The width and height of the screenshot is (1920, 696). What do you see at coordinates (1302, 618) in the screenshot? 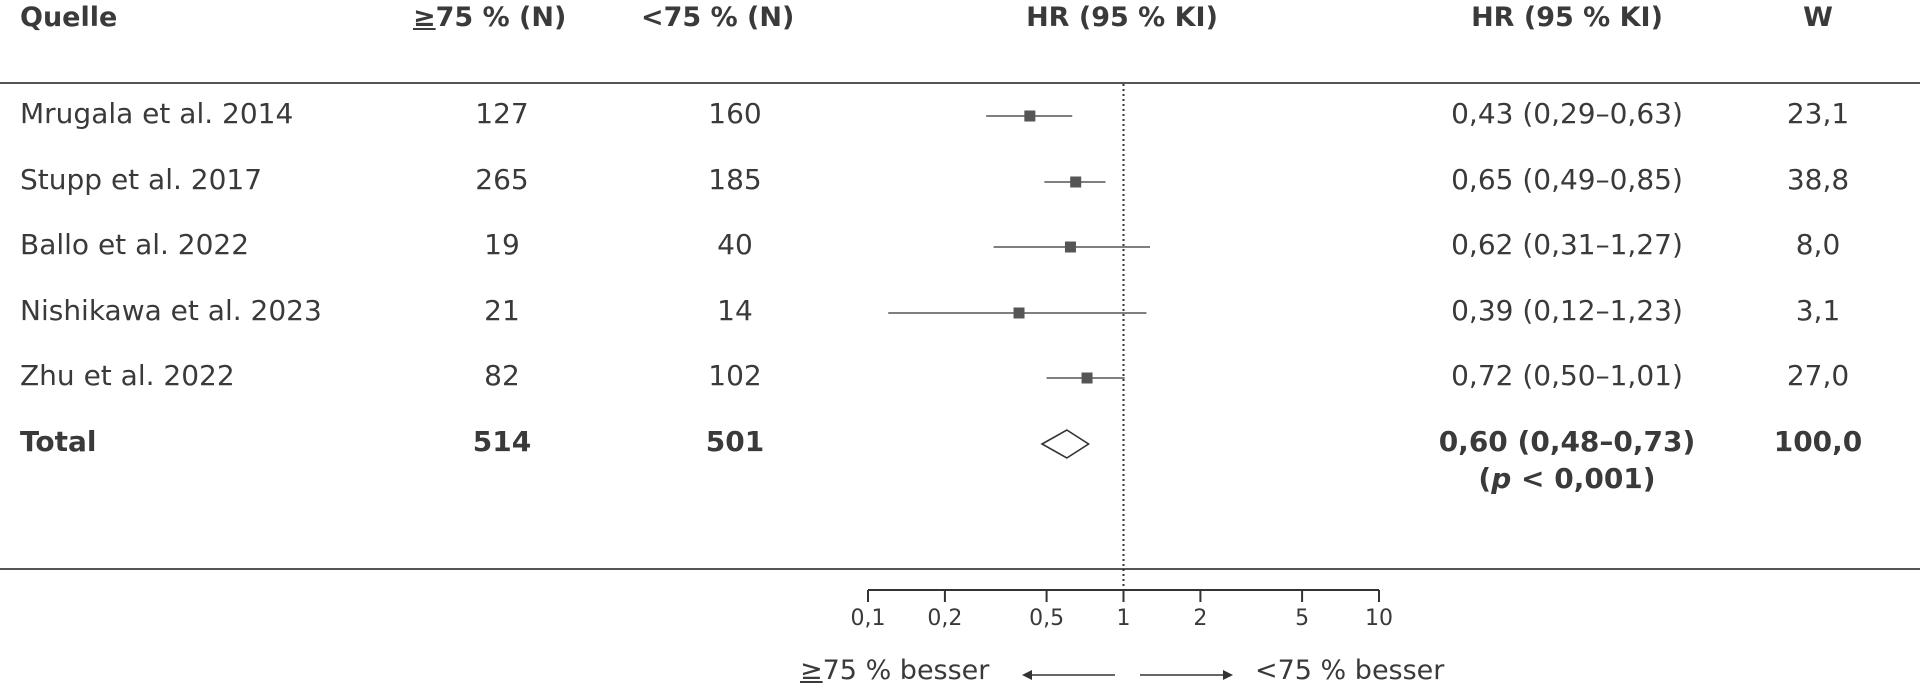
I see `tick-label: 5` at bounding box center [1302, 618].